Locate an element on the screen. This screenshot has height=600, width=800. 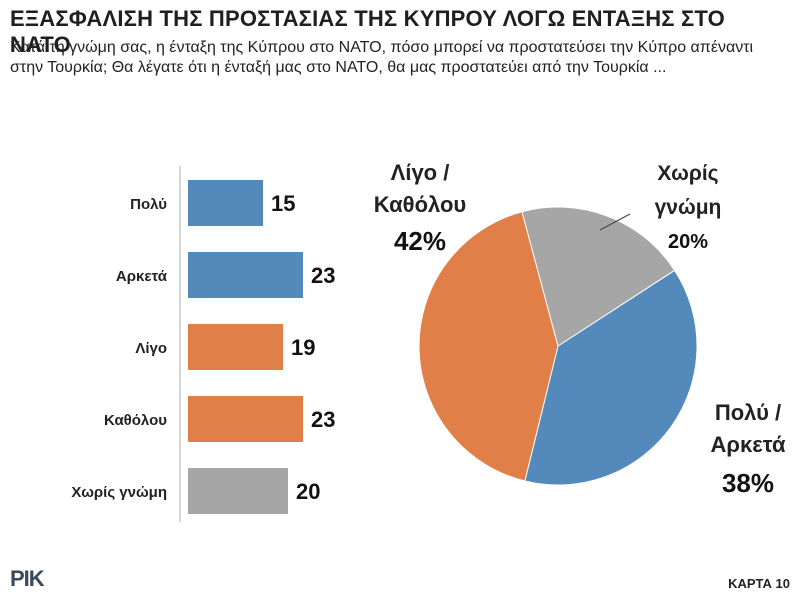
bar-value-label: 20 is located at coordinates (308, 491).